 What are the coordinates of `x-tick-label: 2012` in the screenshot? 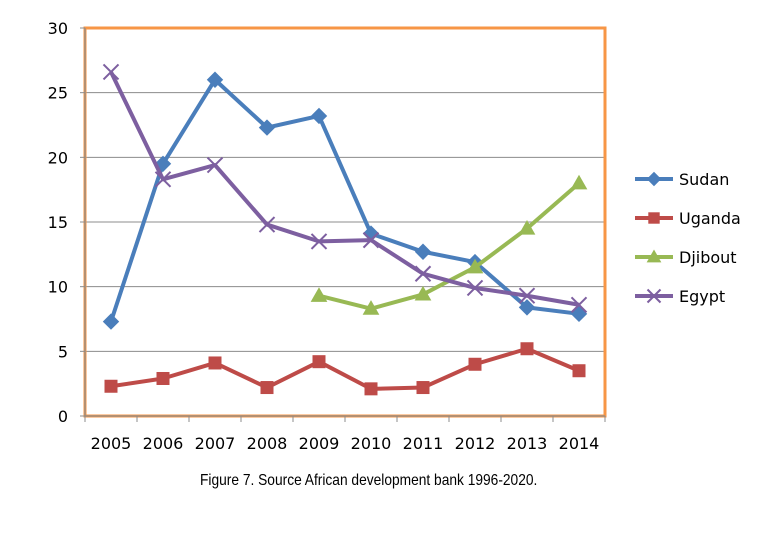 It's located at (475, 443).